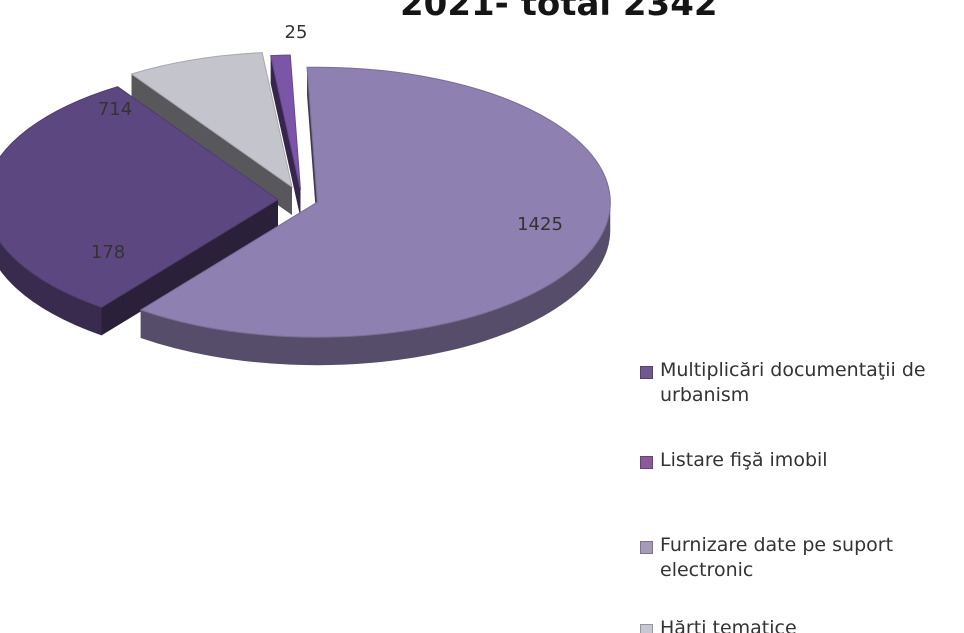 This screenshot has height=633, width=964. Describe the element at coordinates (115, 109) in the screenshot. I see `data-label: 714` at that location.